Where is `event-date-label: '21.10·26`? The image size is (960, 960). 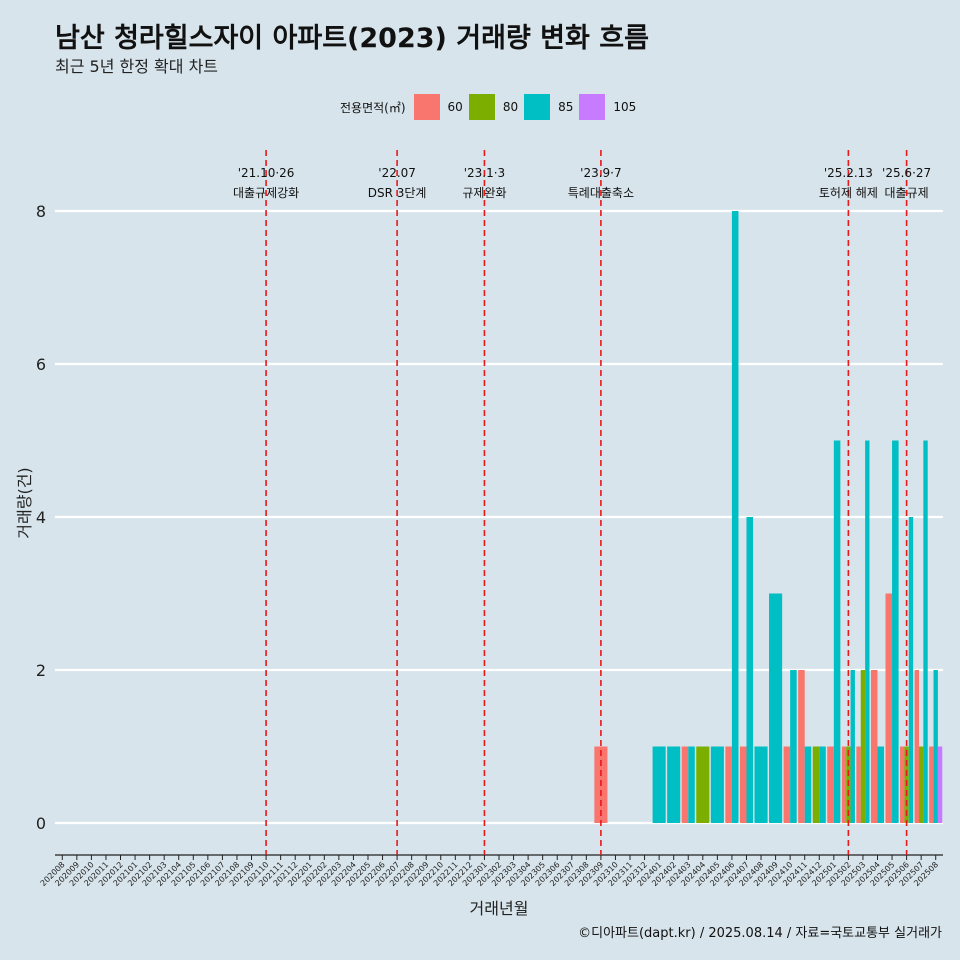
event-date-label: '21.10·26 is located at coordinates (266, 173).